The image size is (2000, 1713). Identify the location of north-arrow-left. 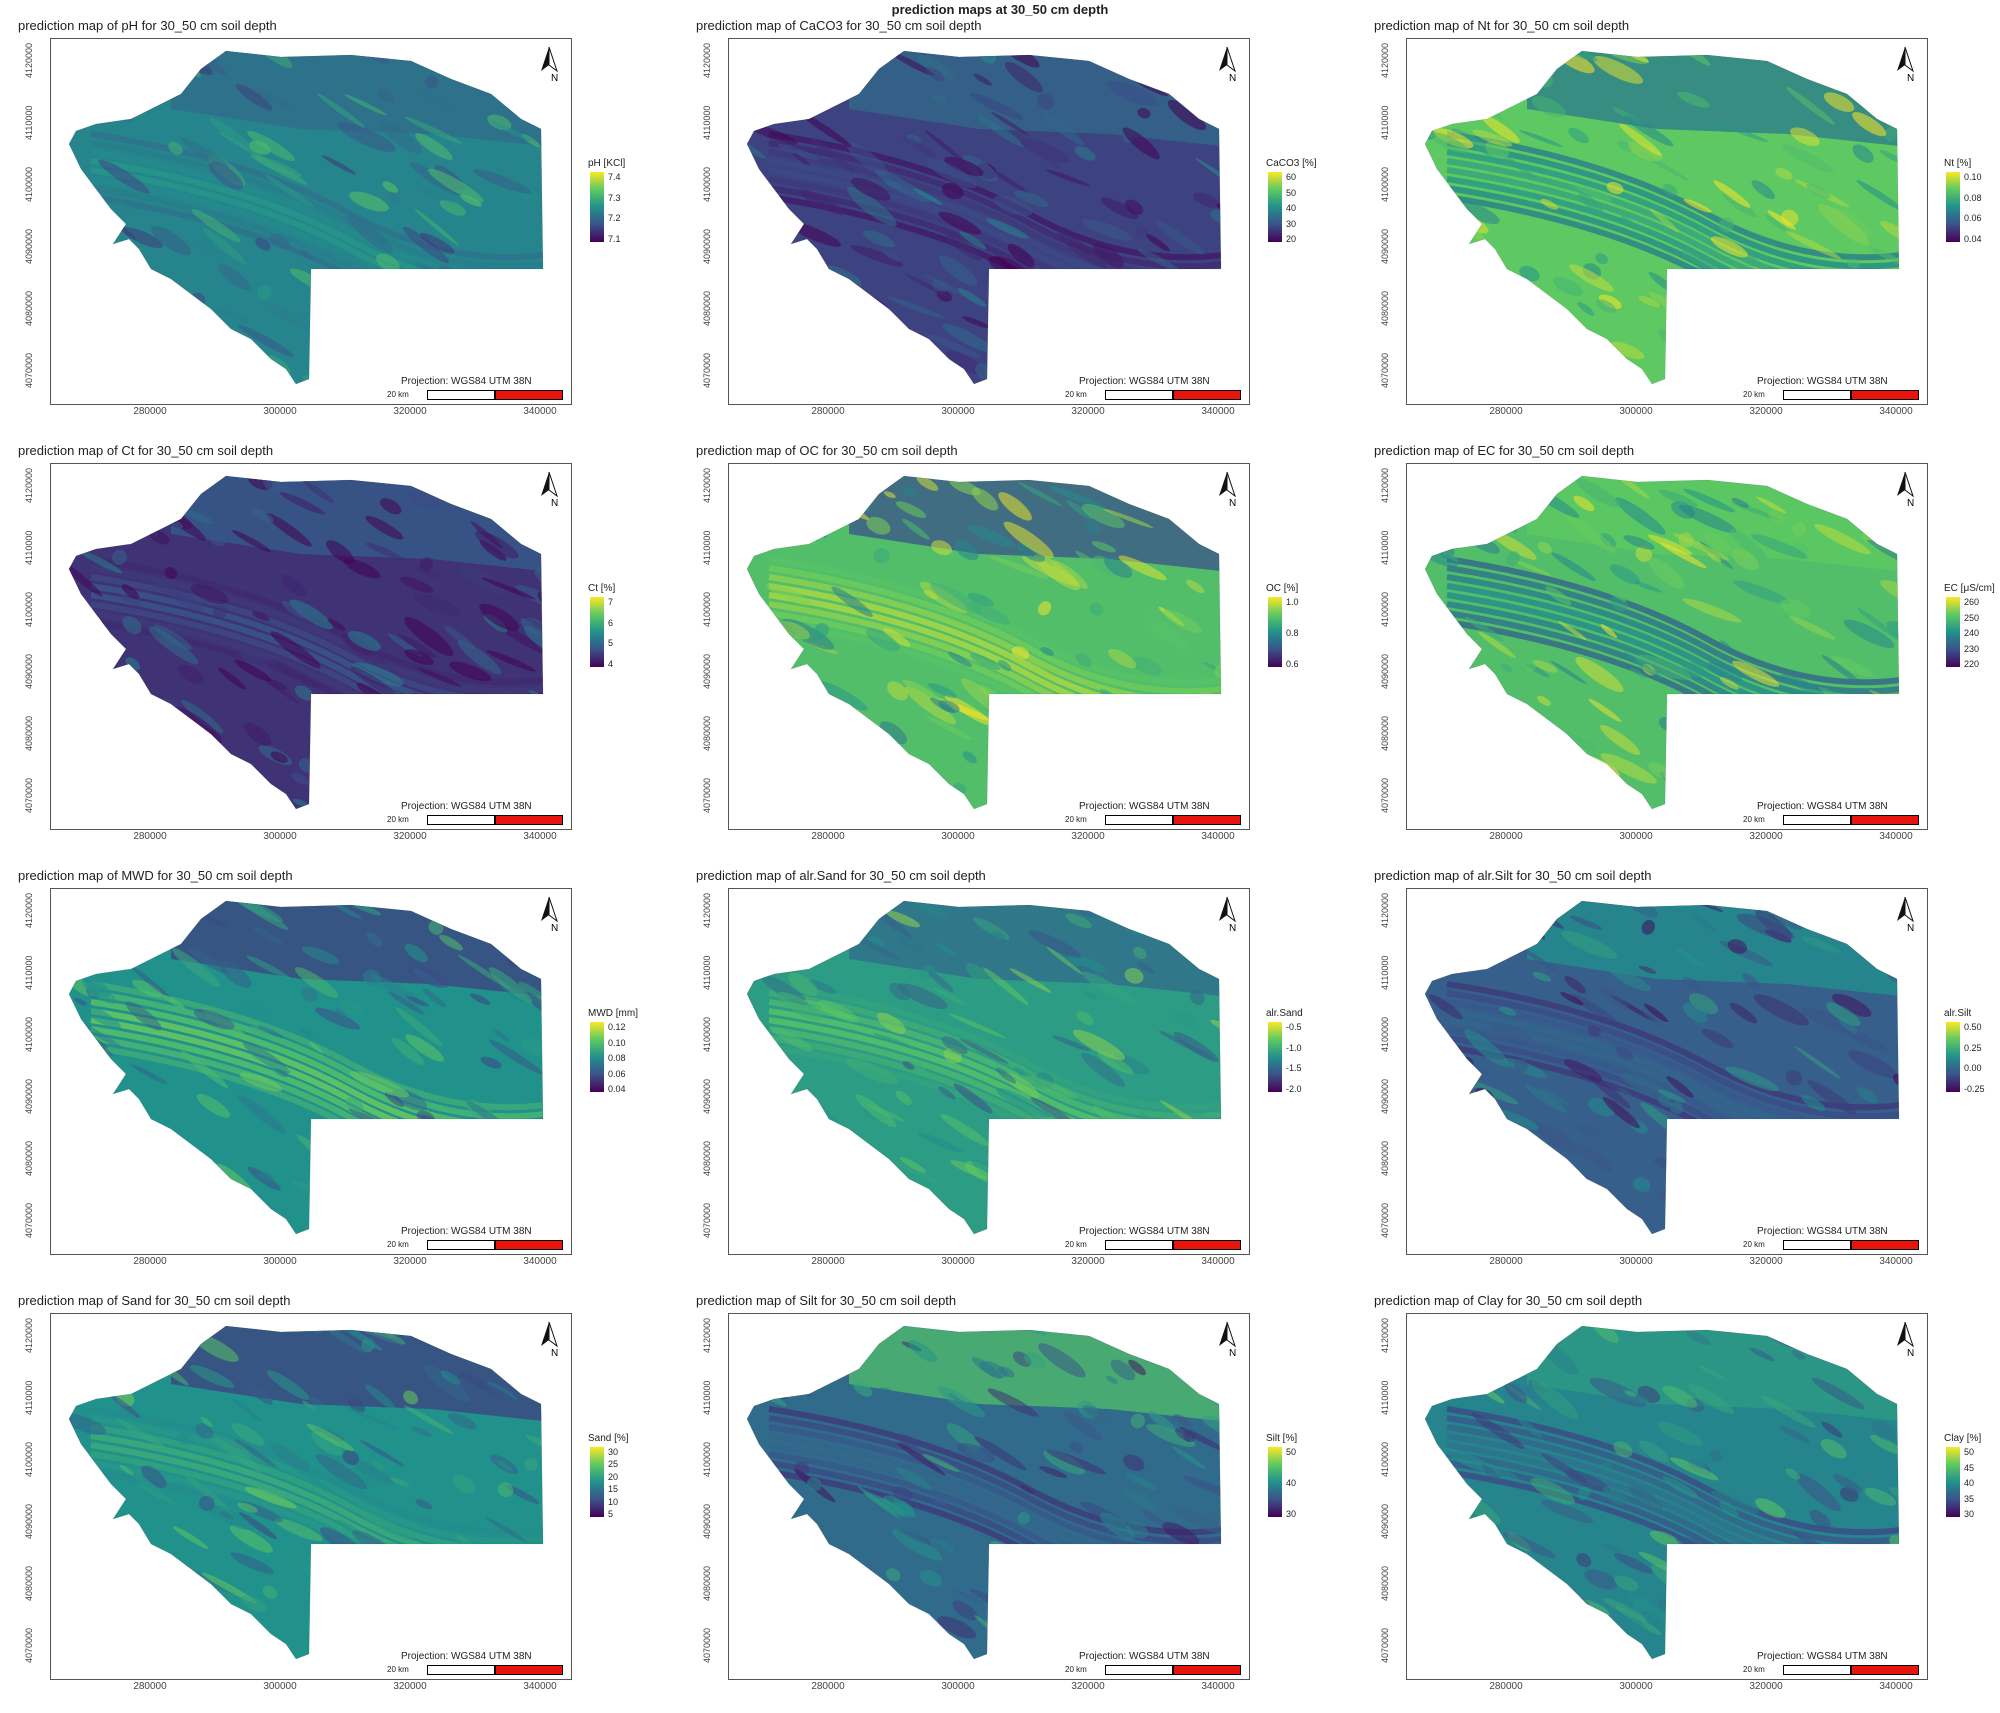
(545, 909).